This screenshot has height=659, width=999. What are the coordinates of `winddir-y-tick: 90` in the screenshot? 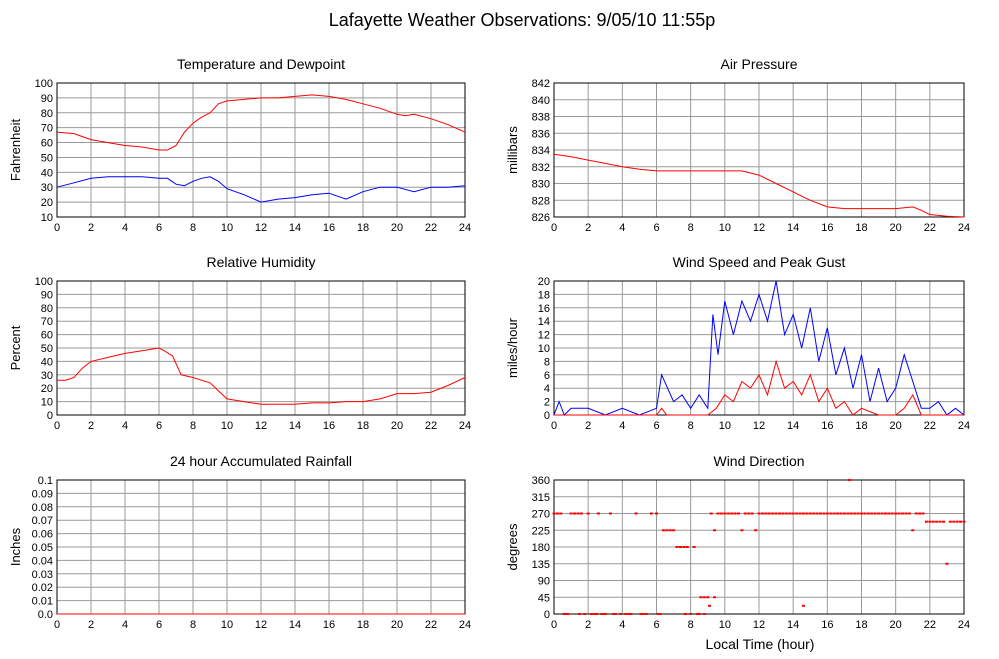 It's located at (544, 582).